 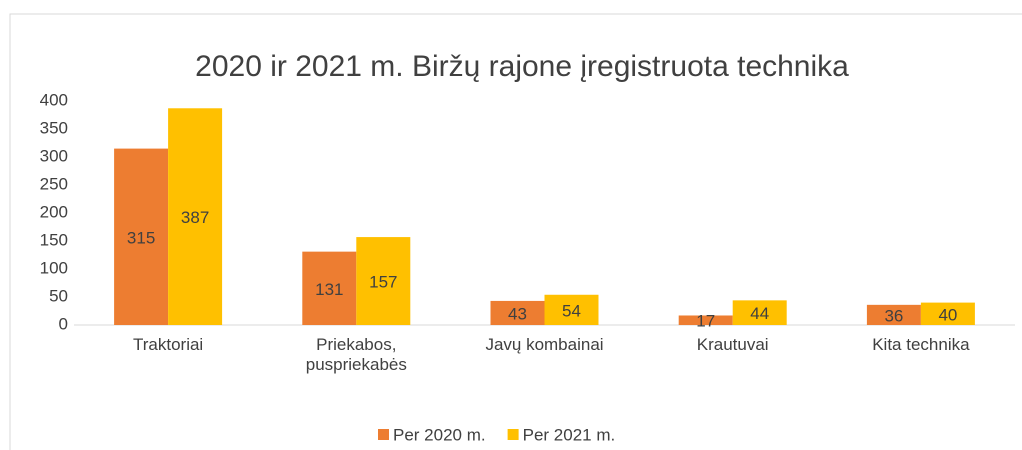 I want to click on y-tick-label: 50, so click(x=58, y=295).